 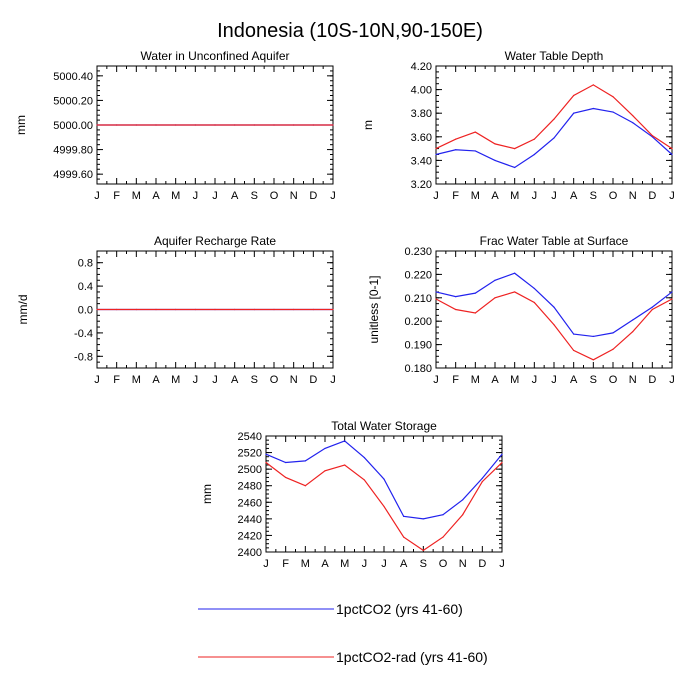 I want to click on panel-title: Frac Water Table at Surface, so click(x=554, y=241).